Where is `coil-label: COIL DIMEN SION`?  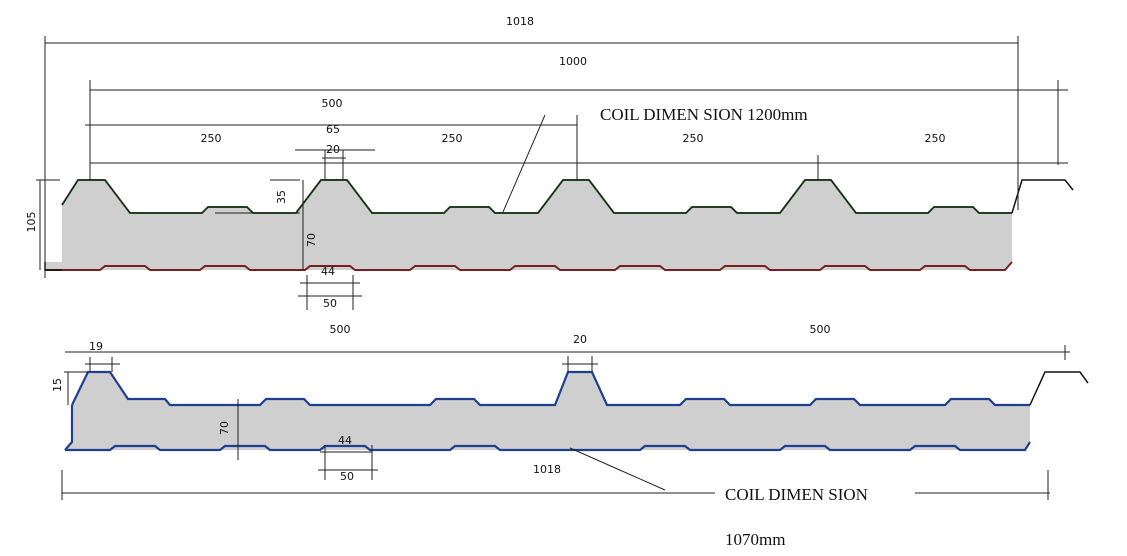
coil-label: COIL DIMEN SION is located at coordinates (796, 494).